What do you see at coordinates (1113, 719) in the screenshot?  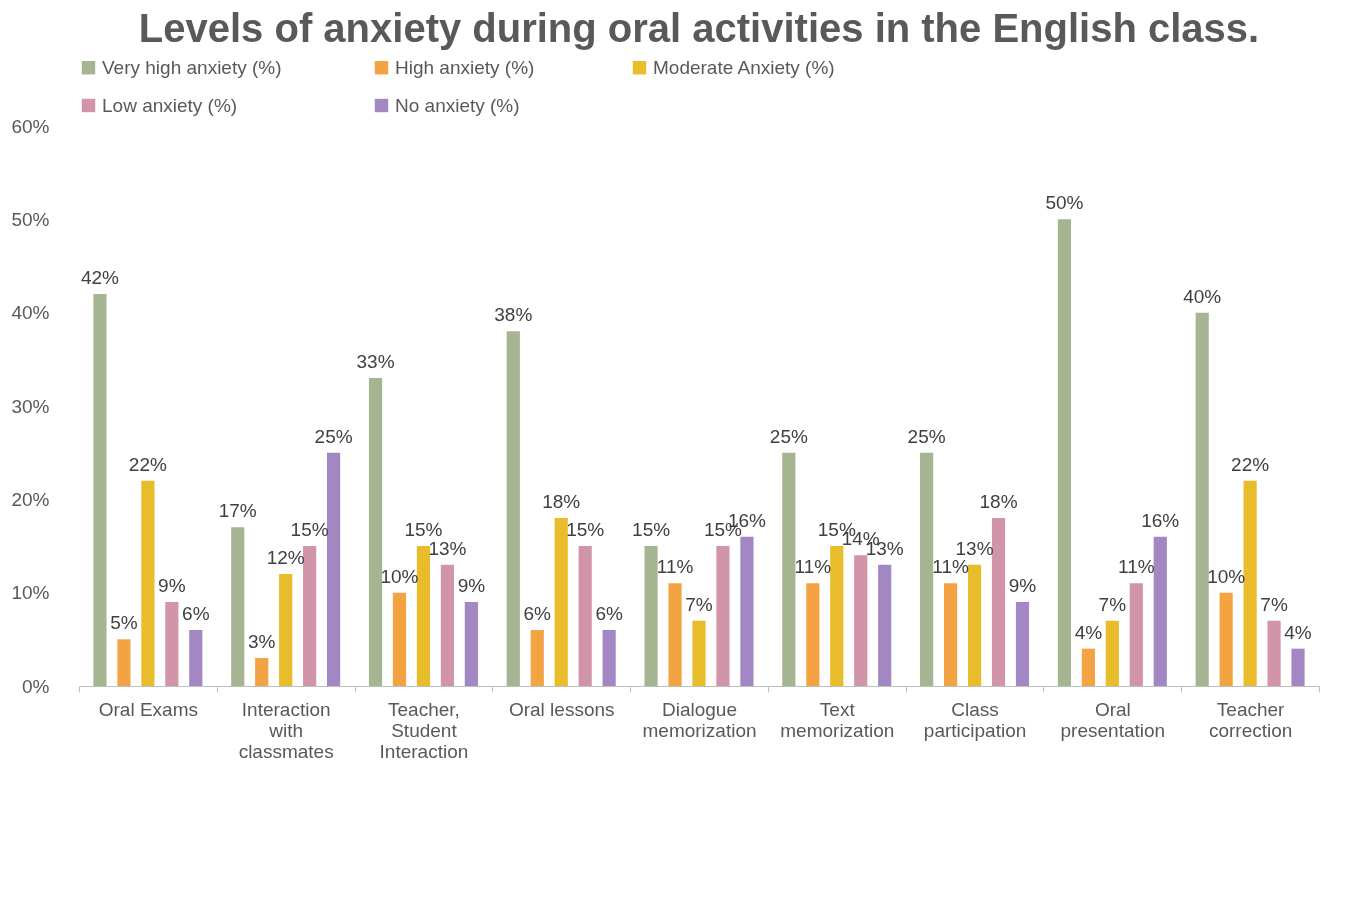 I see `x-tick-label: Oral presentation` at bounding box center [1113, 719].